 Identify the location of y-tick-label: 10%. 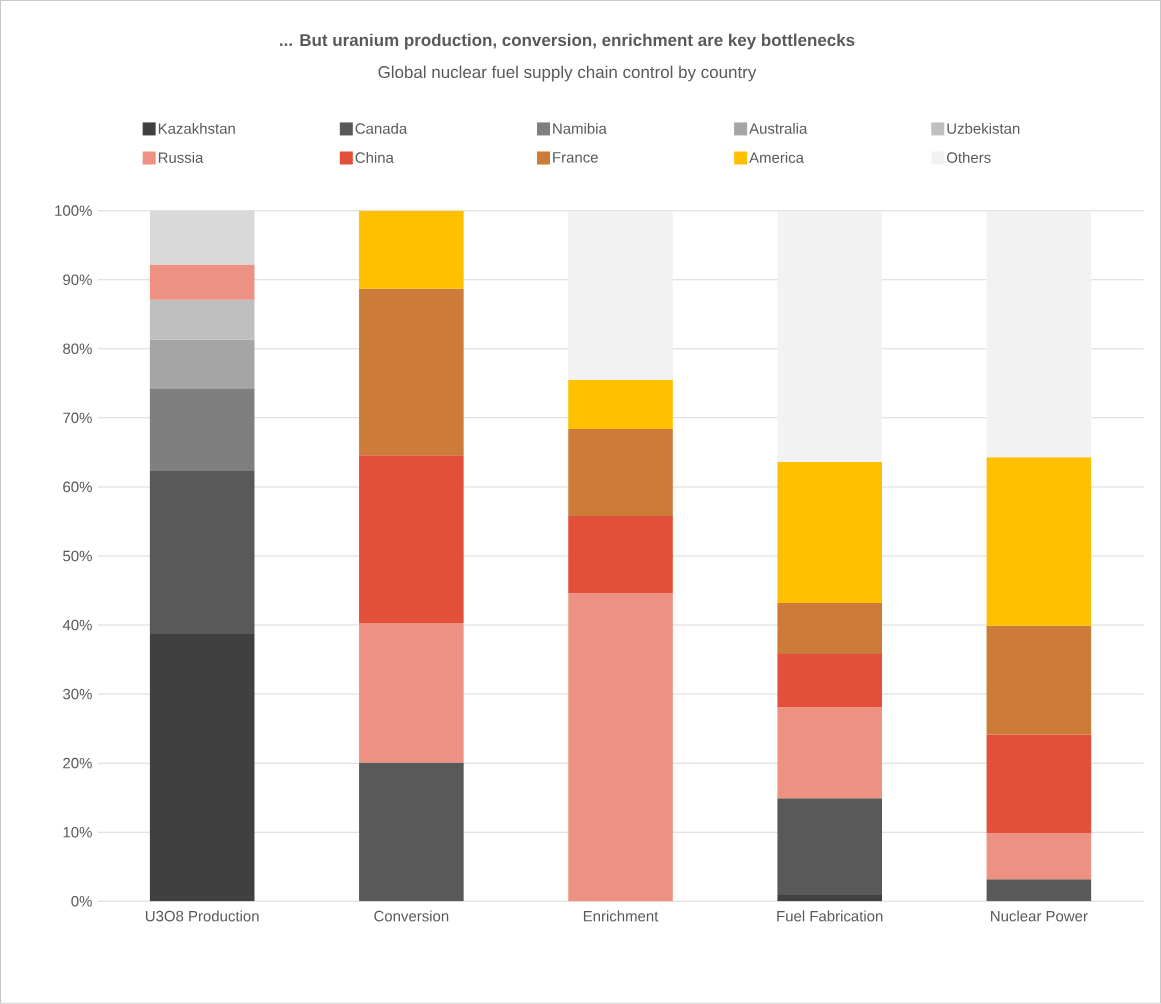
(77, 832).